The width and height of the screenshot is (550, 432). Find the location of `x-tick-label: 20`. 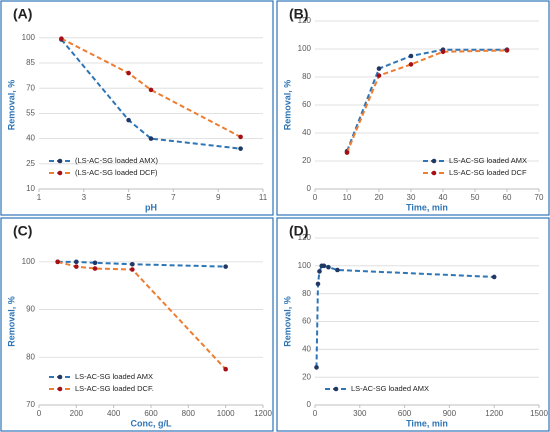

x-tick-label: 20 is located at coordinates (379, 197).